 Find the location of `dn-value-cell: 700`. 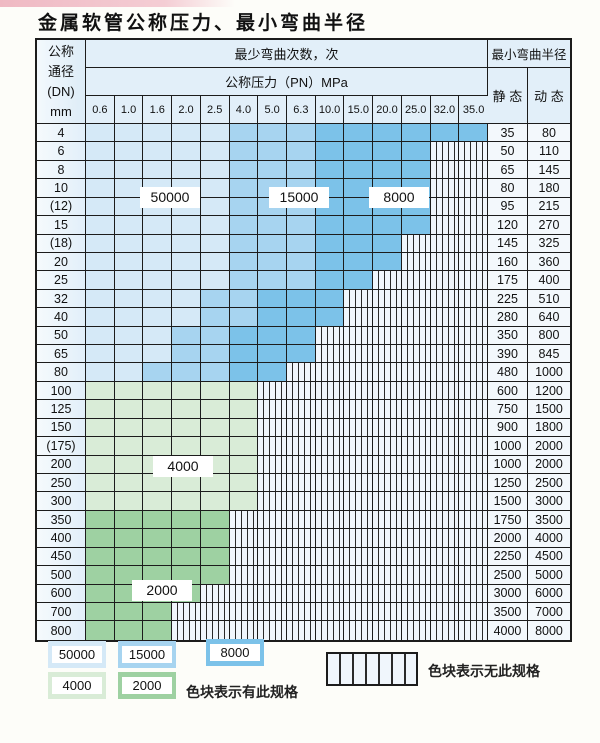

dn-value-cell: 700 is located at coordinates (61, 612).